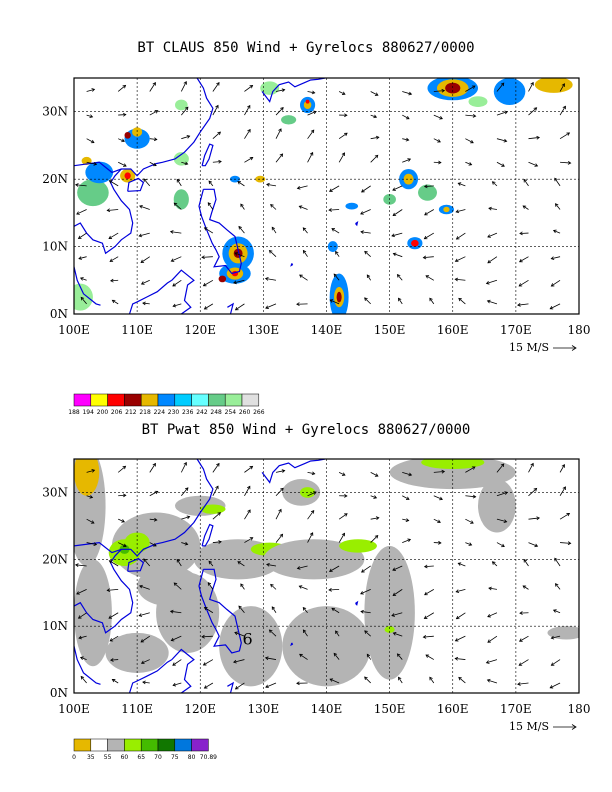 This screenshot has height=792, width=612. I want to click on x-tick-label: 170E, so click(516, 709).